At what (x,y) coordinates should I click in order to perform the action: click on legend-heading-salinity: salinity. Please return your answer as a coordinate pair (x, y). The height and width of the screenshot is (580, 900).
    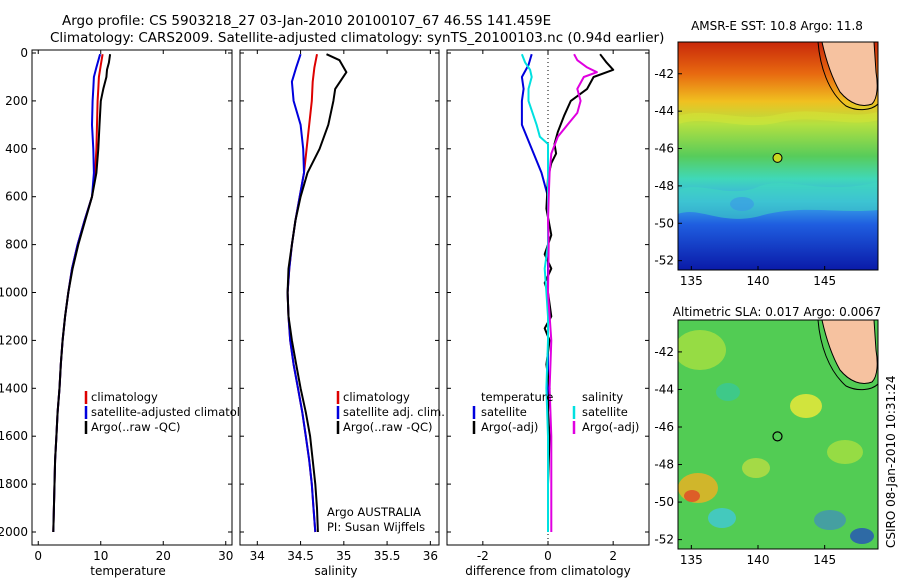
    Looking at the image, I should click on (602, 397).